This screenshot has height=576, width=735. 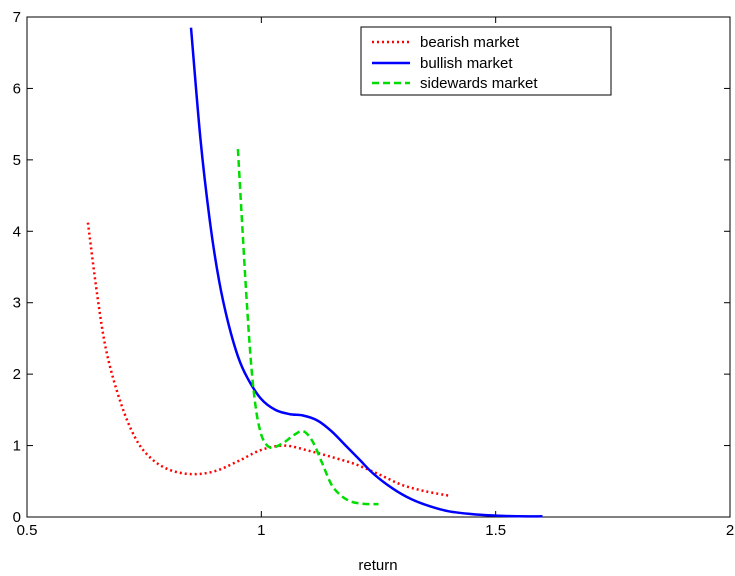 What do you see at coordinates (495, 530) in the screenshot?
I see `x-tick-label: 1.5` at bounding box center [495, 530].